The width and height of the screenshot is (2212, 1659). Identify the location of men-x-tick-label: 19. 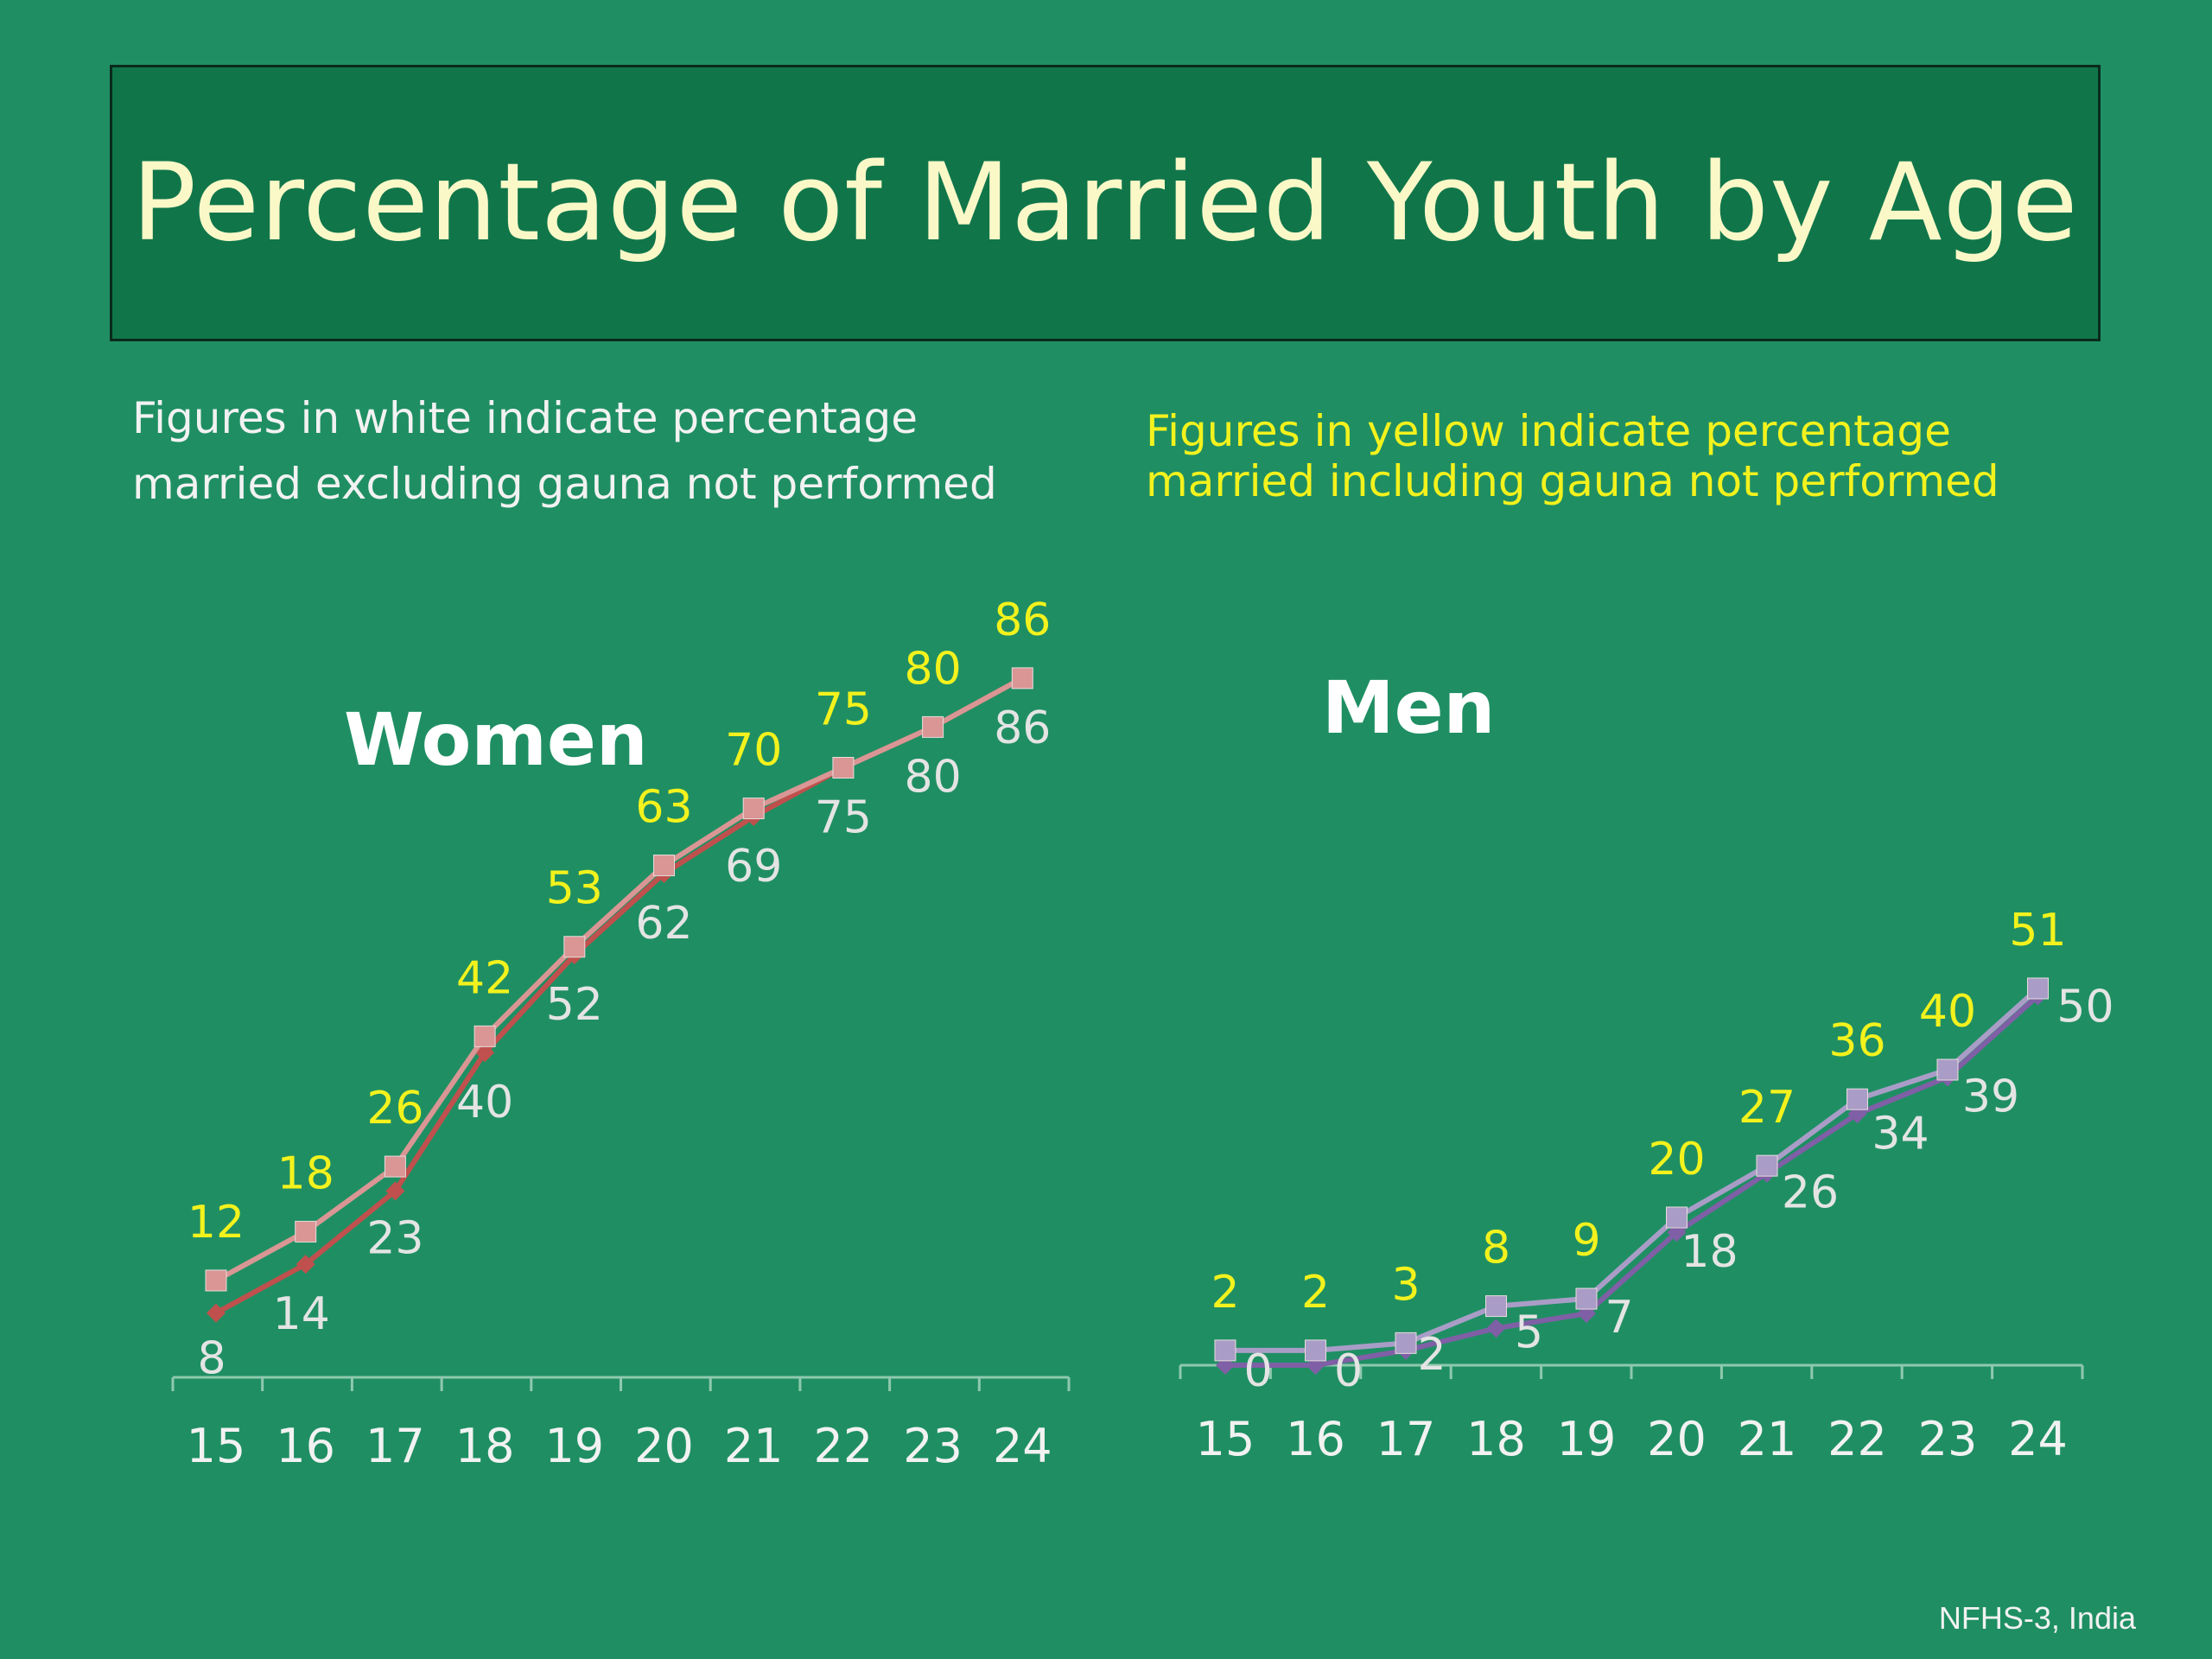
(1587, 1439).